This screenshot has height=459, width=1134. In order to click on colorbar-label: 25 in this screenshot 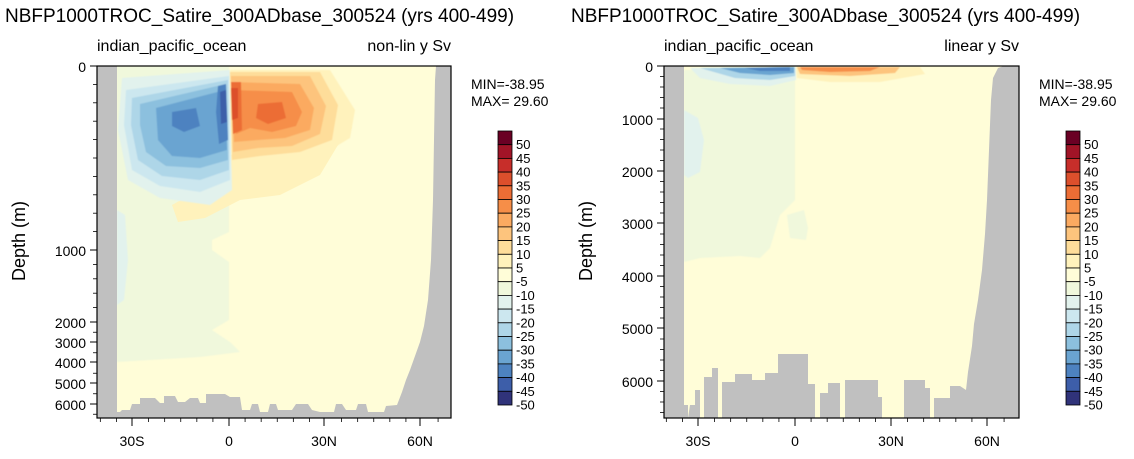, I will do `click(1091, 213)`.